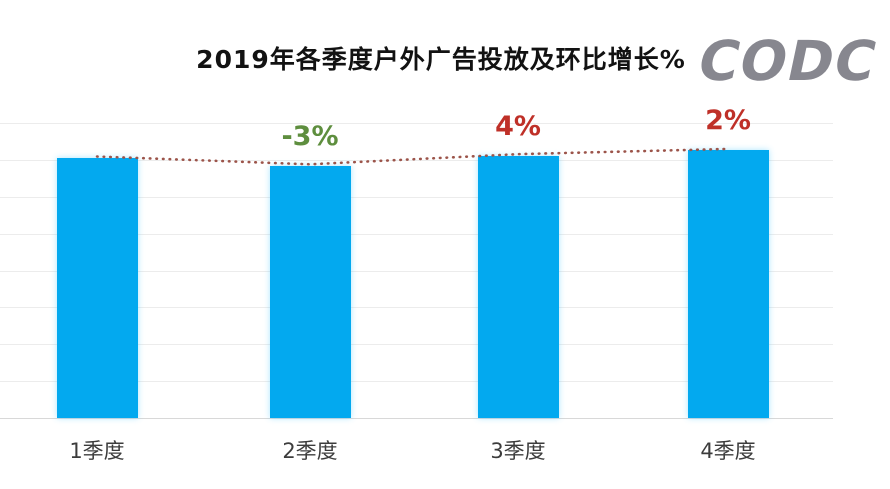  What do you see at coordinates (728, 284) in the screenshot?
I see `bar-q4` at bounding box center [728, 284].